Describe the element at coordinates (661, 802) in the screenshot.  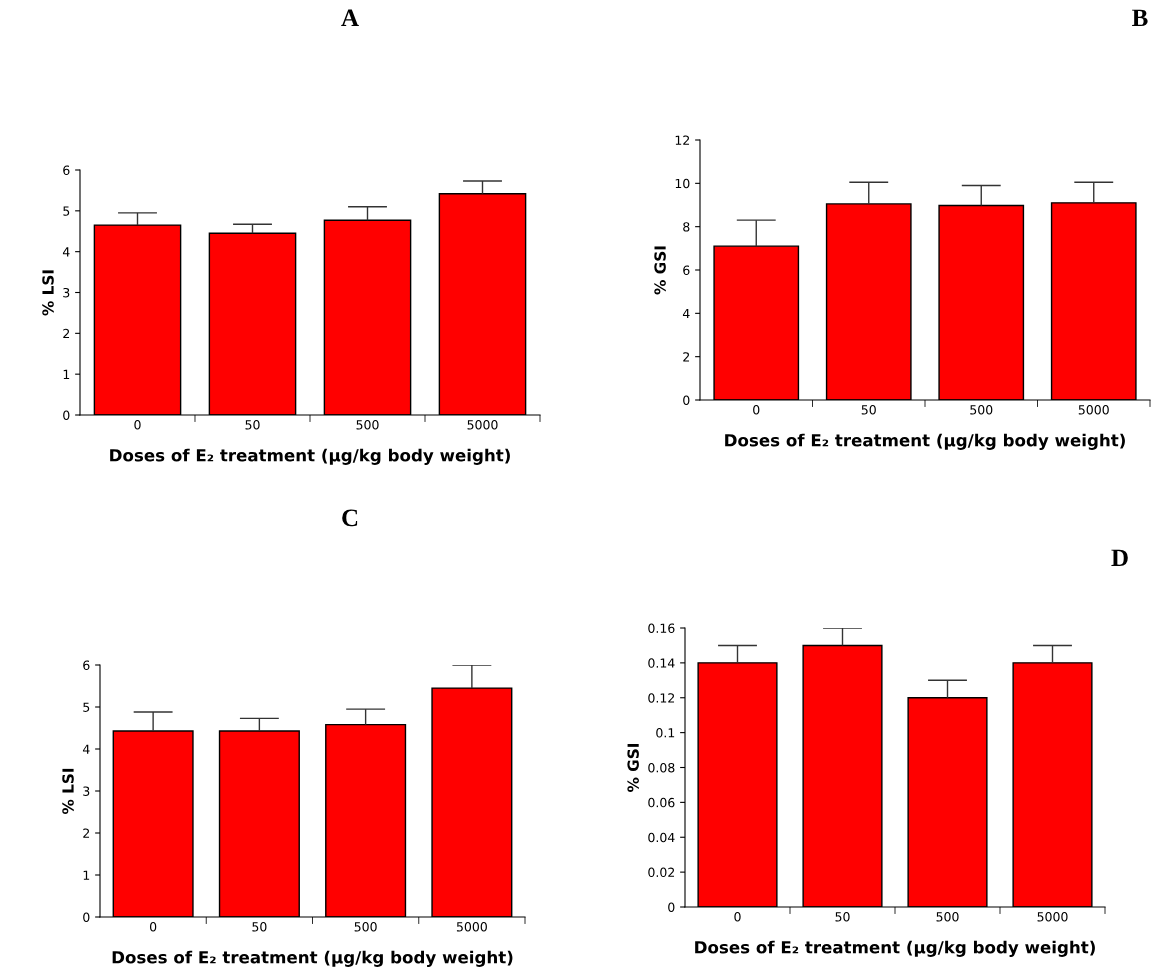
I see `y-tick-label: 0.06` at that location.